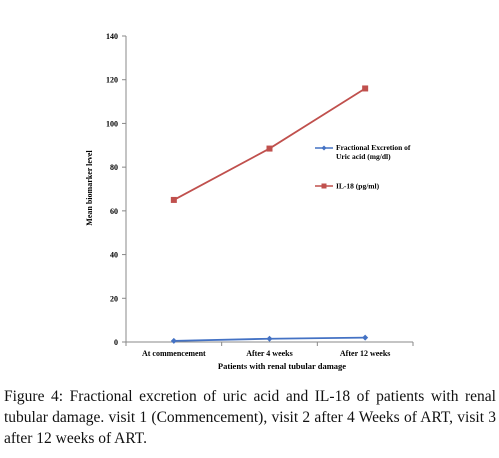 Image resolution: width=499 pixels, height=458 pixels. Describe the element at coordinates (324, 148) in the screenshot. I see `legend-marker-fractional-excretion` at that location.